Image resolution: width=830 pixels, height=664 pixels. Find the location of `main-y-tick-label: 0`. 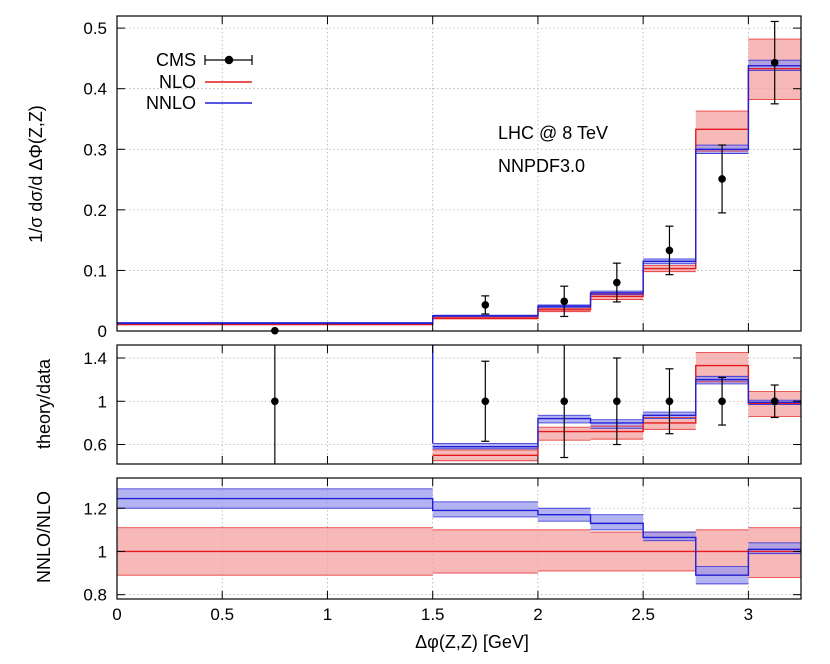

main-y-tick-label: 0 is located at coordinates (102, 331).